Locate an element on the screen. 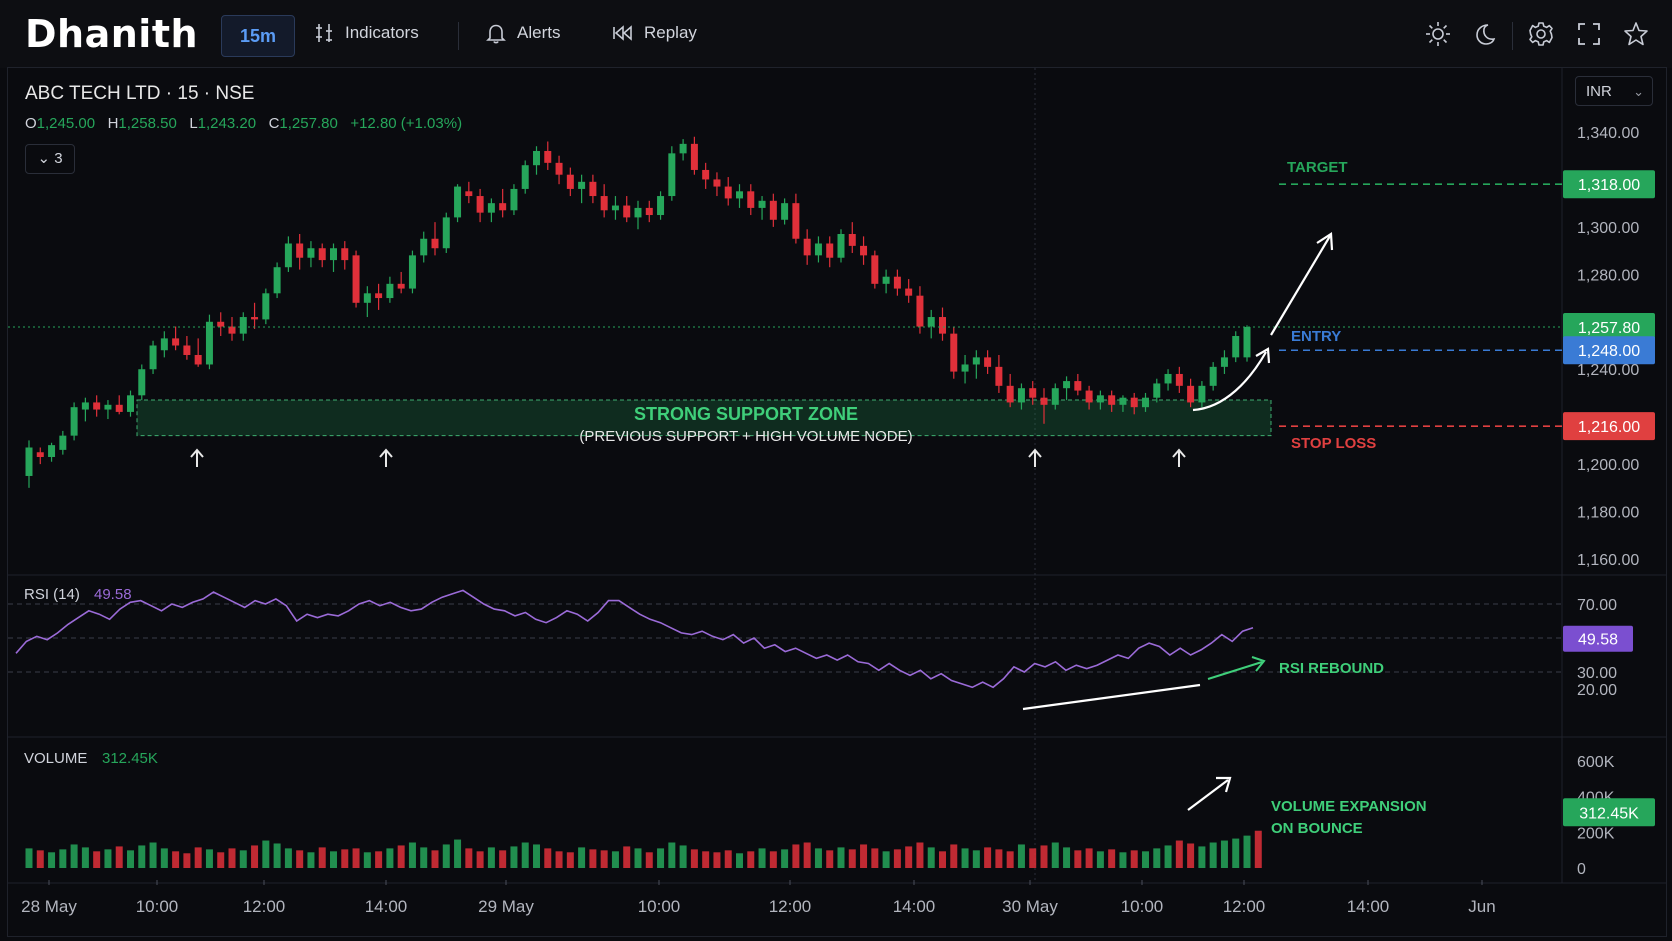 This screenshot has height=941, width=1672. close-label: C is located at coordinates (274, 123).